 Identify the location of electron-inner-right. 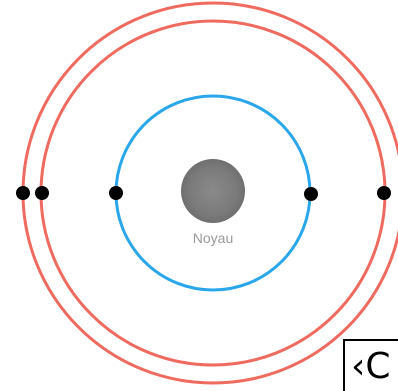
(311, 194).